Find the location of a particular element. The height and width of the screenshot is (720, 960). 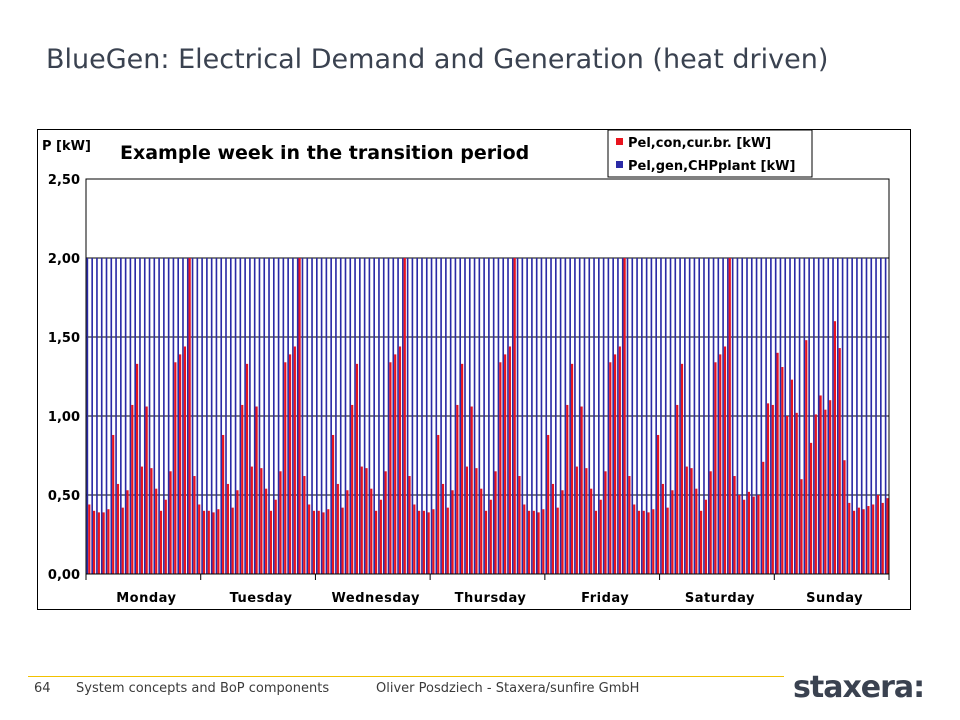

y-tick-label: 1,50 is located at coordinates (64, 338).